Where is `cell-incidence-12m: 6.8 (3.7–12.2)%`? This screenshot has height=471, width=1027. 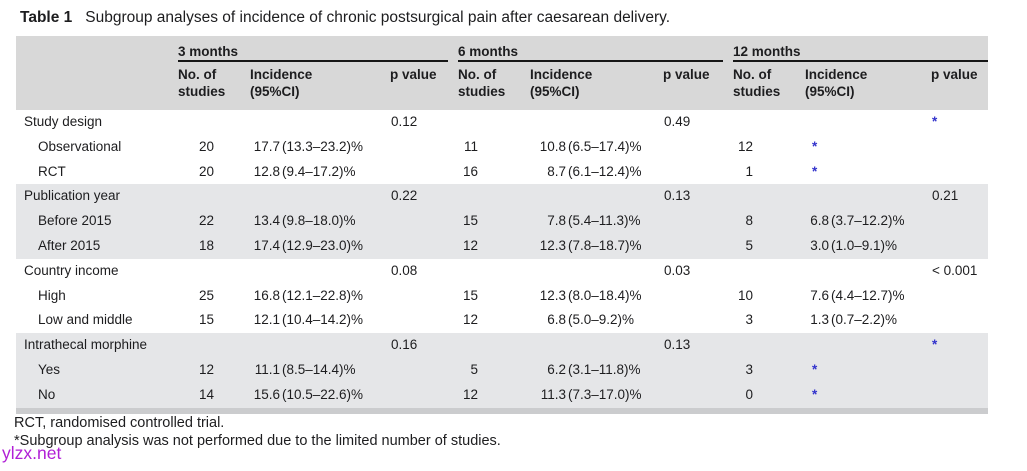
cell-incidence-12m: 6.8 (3.7–12.2)% is located at coordinates (868, 221).